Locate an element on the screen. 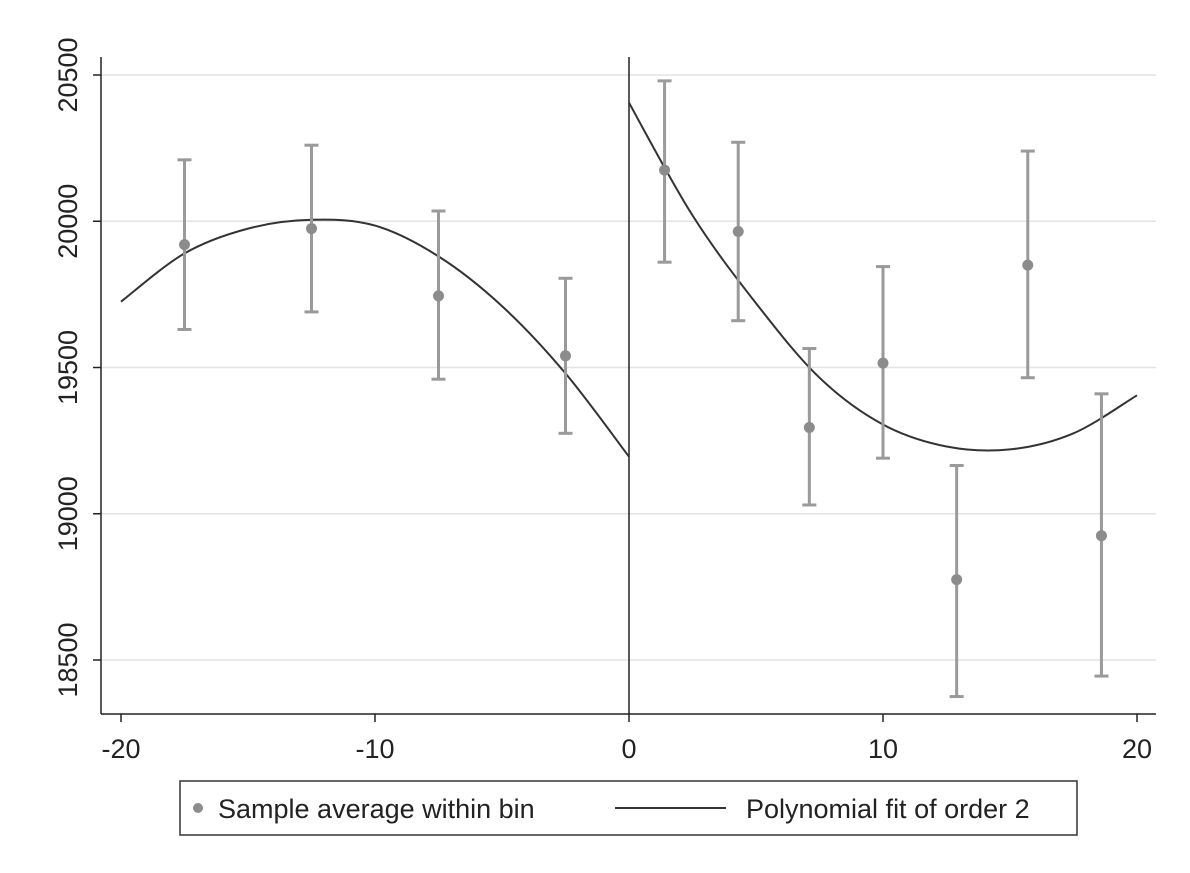  legend-label-fit: Polynomial fit of order 2 is located at coordinates (888, 809).